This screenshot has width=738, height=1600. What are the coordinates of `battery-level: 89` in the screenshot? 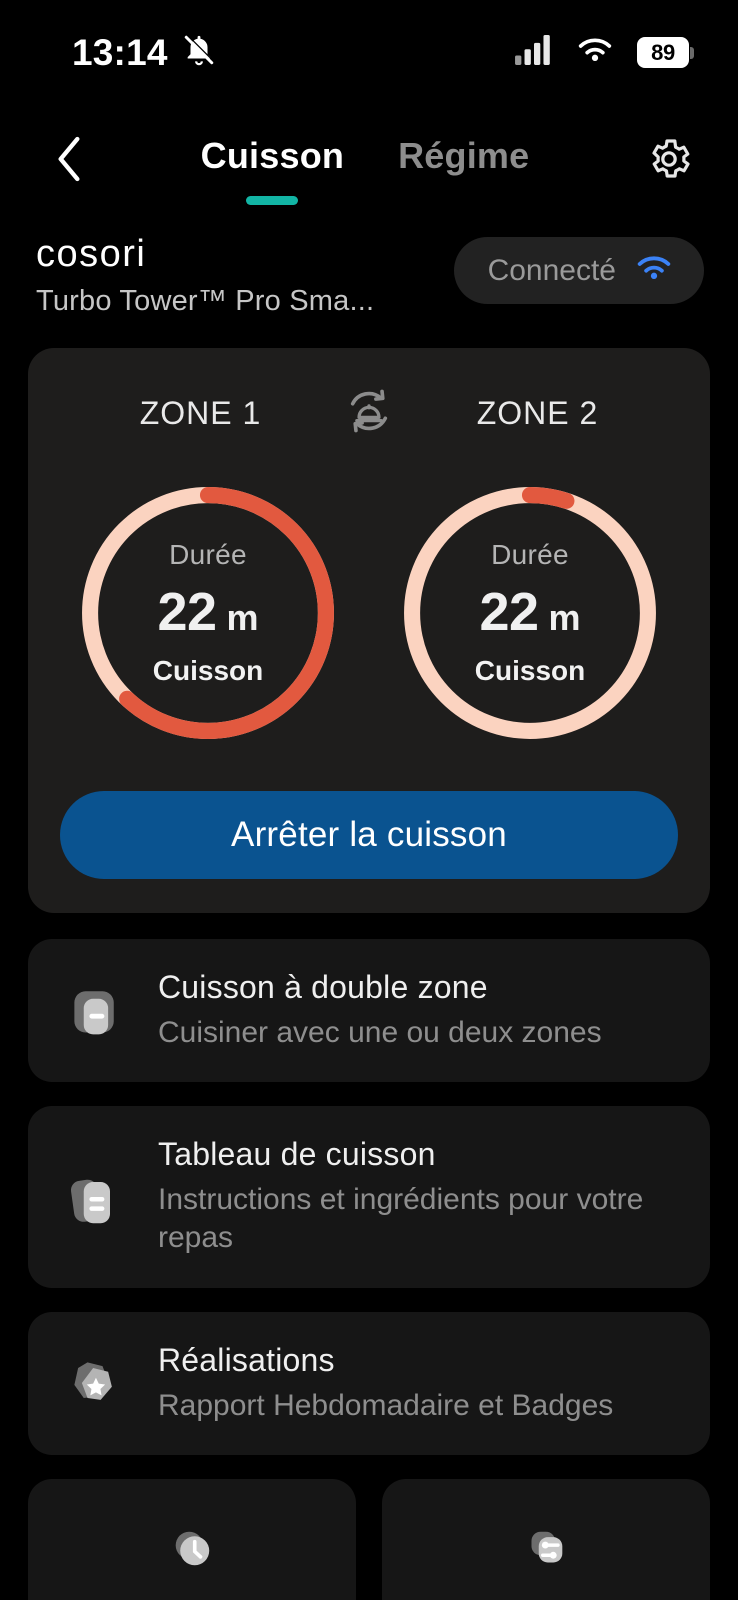 It's located at (663, 52).